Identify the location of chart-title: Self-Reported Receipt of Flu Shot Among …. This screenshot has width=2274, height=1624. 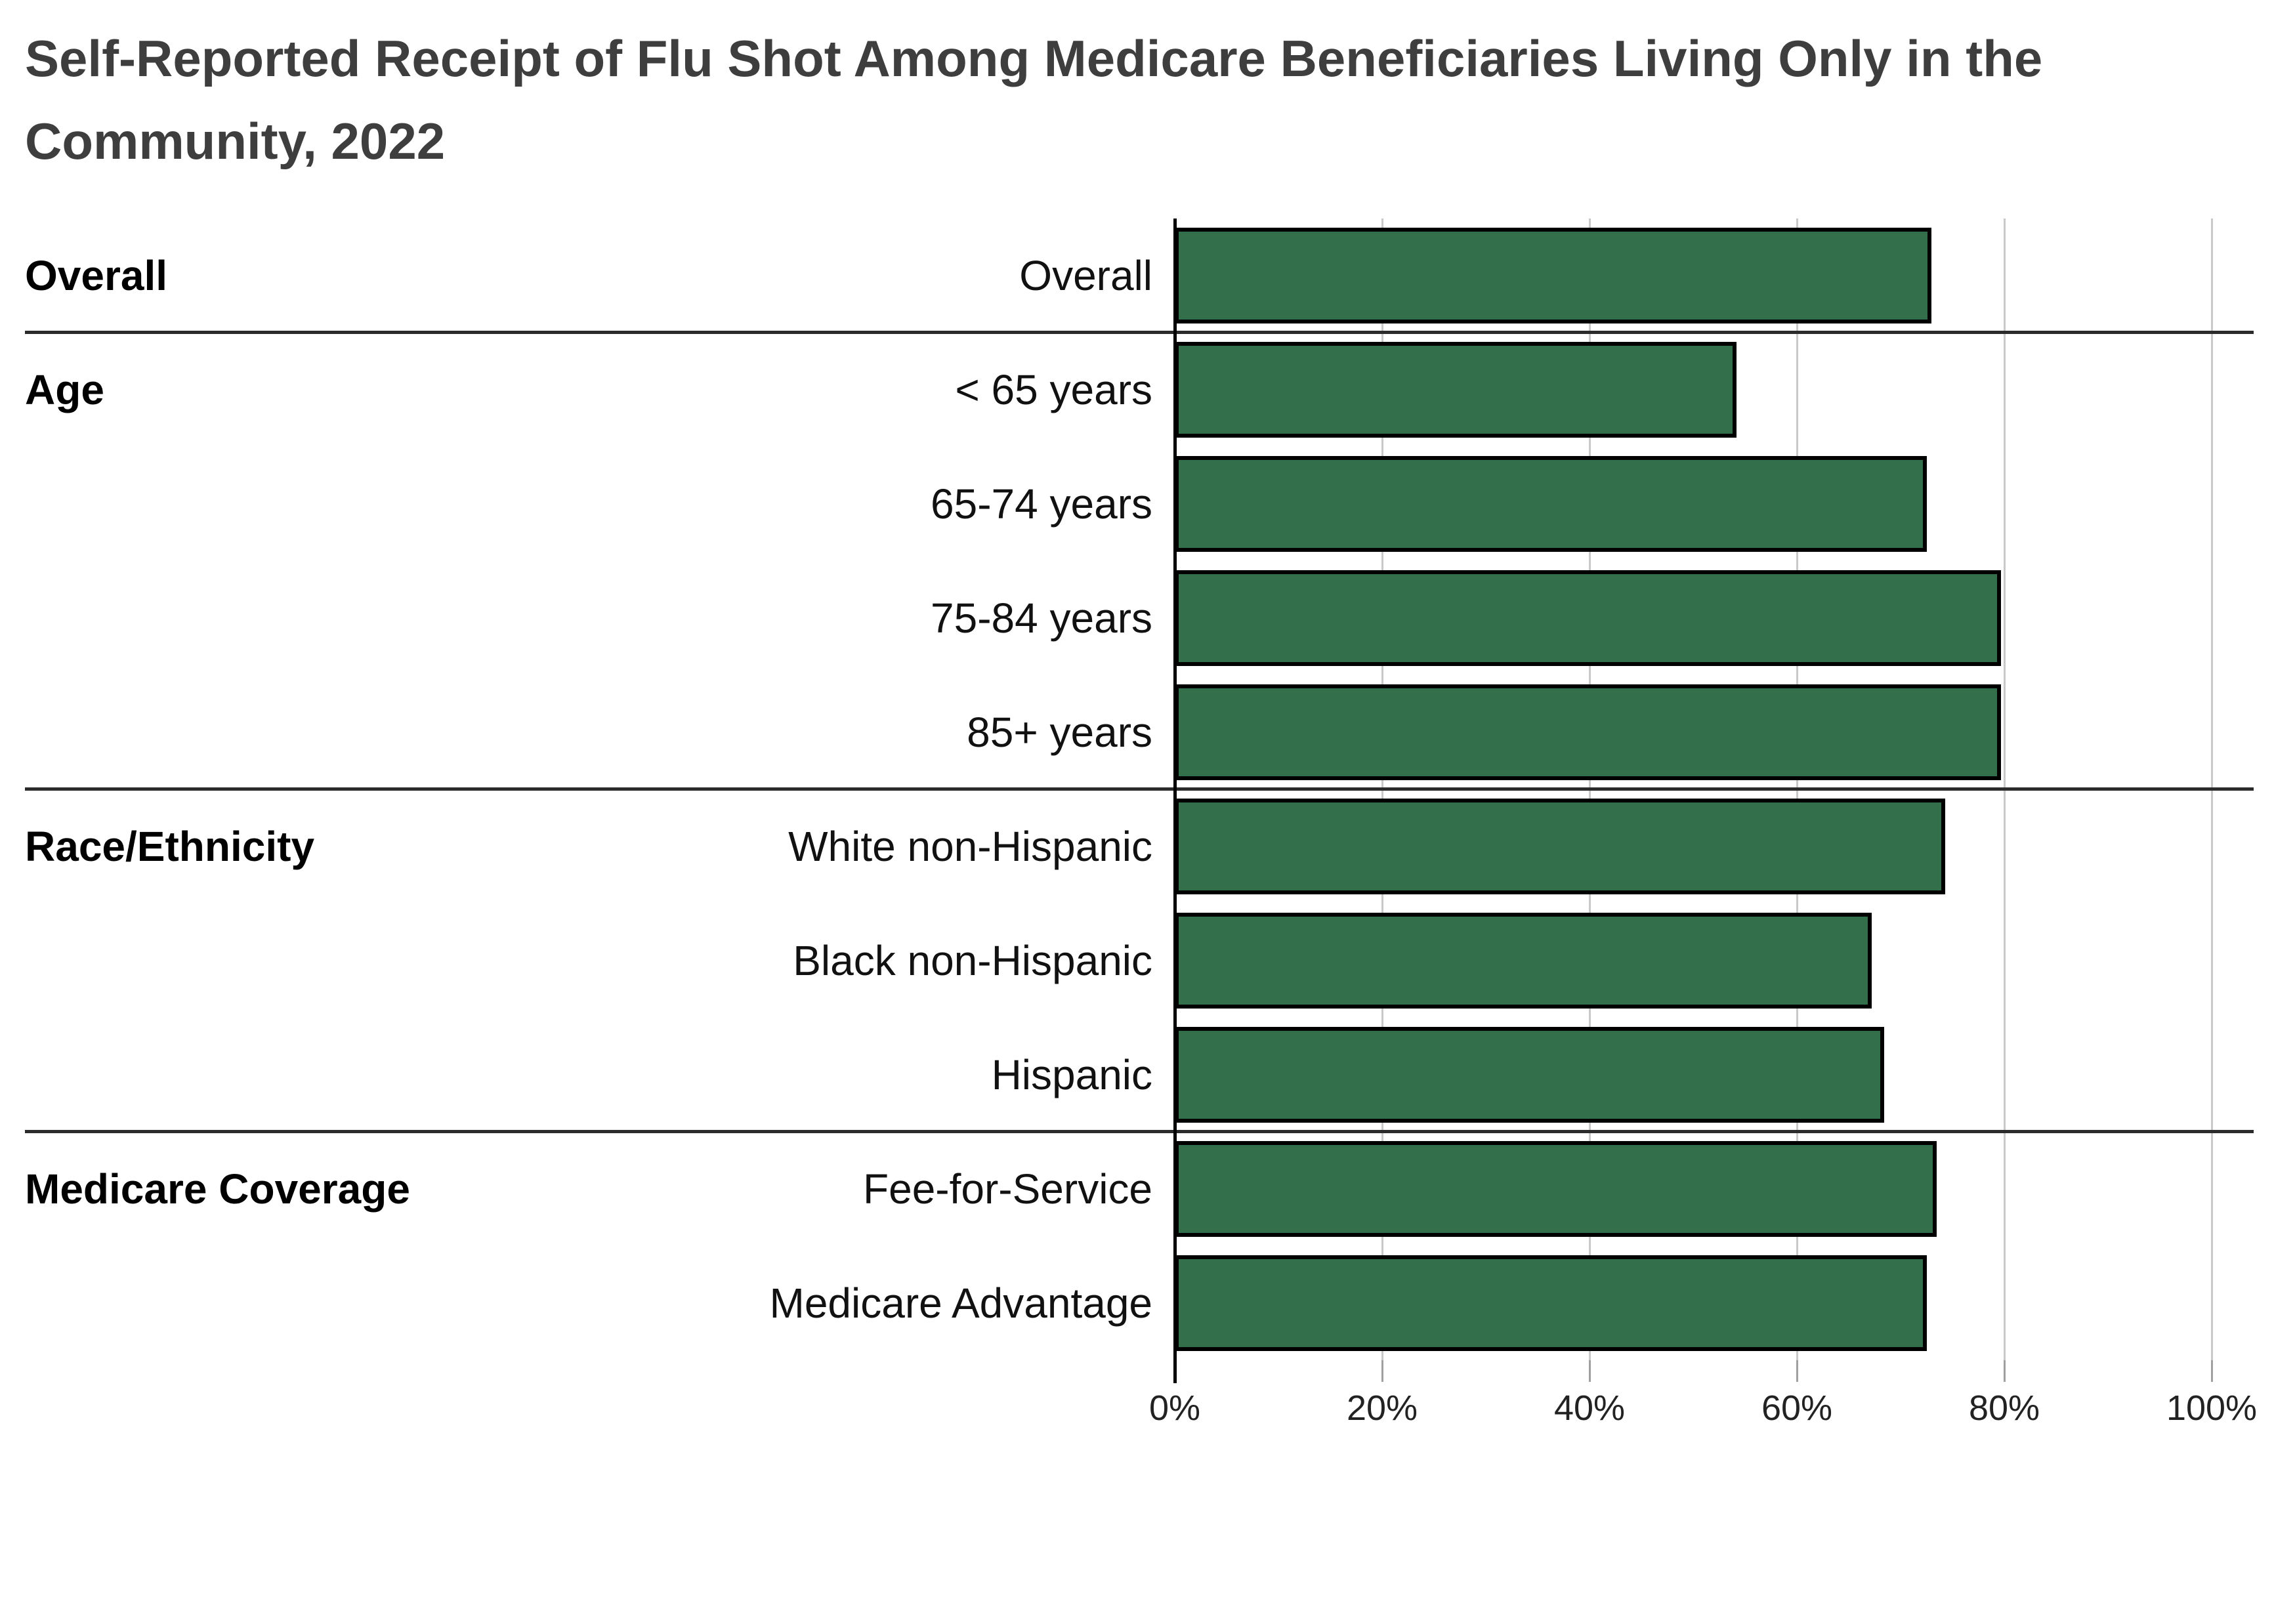
(1033, 99).